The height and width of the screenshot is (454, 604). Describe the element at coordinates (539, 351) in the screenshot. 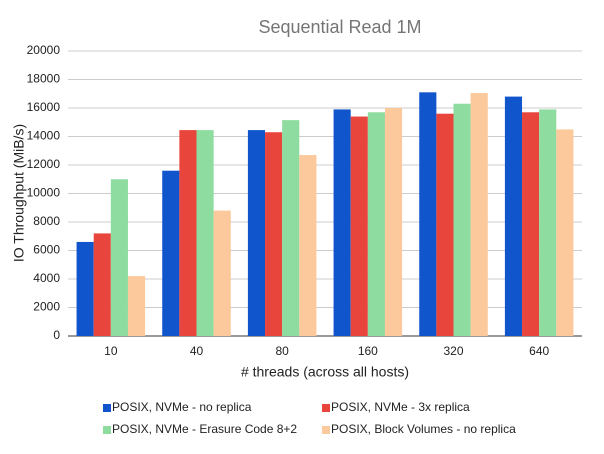

I see `x-tick-label: 640` at that location.